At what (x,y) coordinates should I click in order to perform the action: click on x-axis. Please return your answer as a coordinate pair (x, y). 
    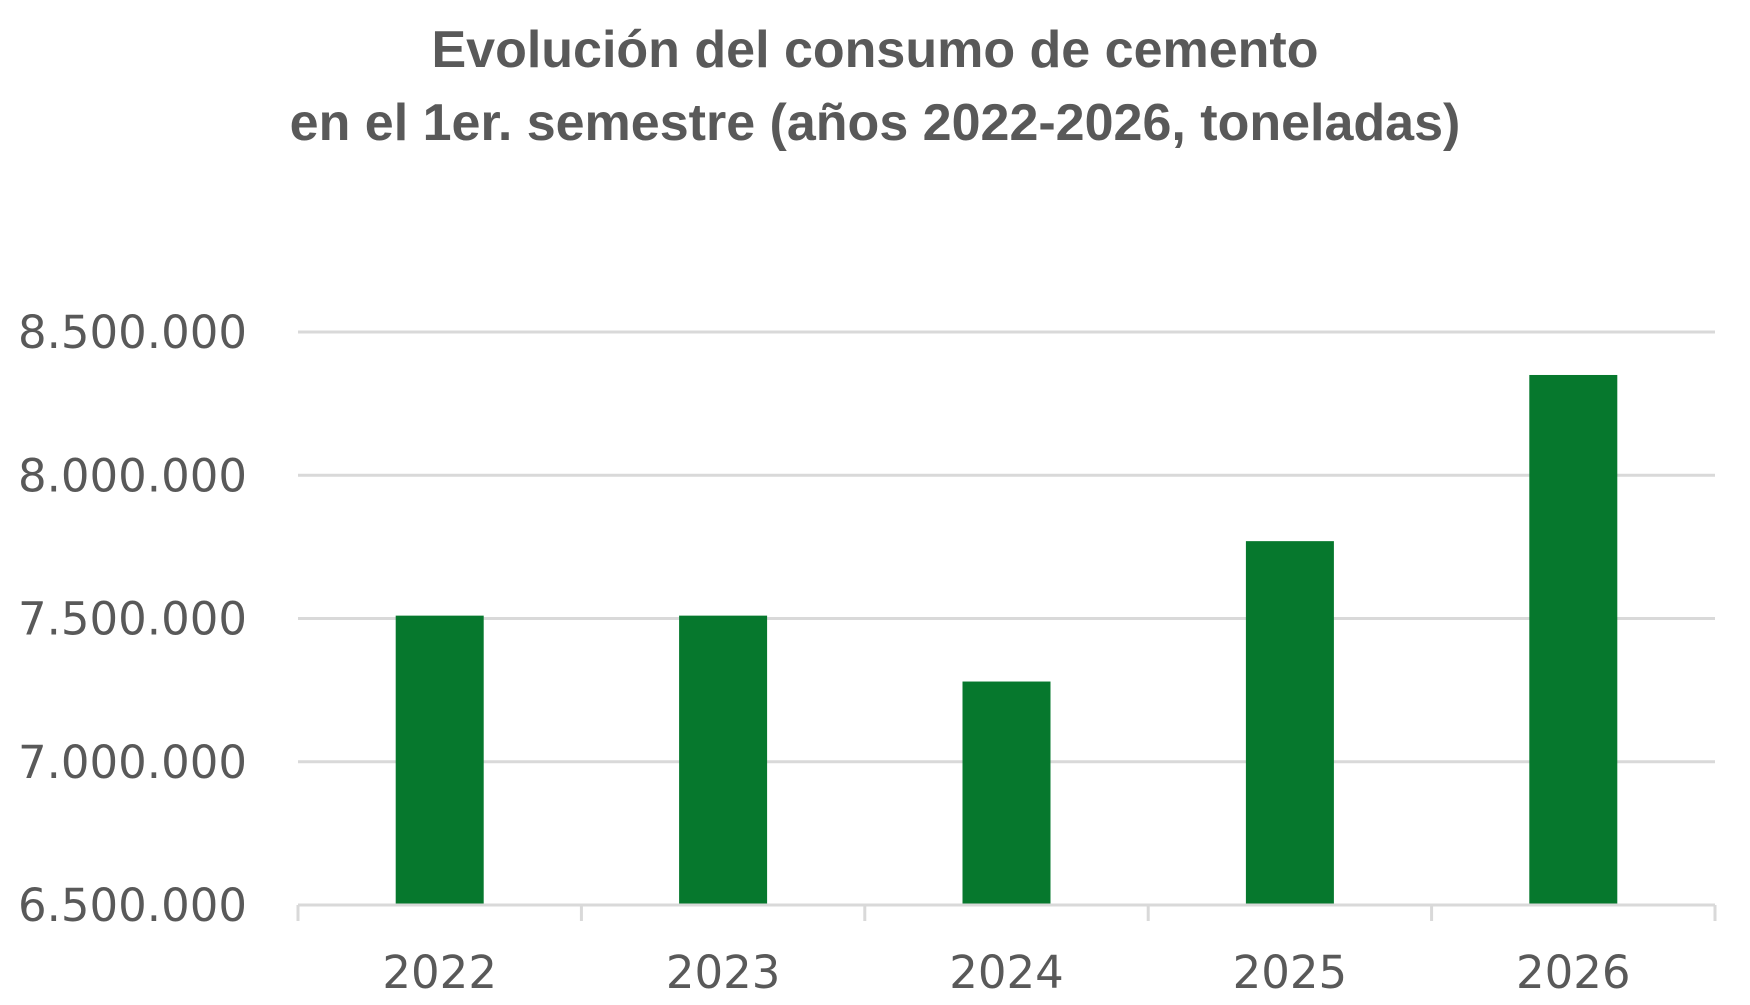
    Looking at the image, I should click on (1006, 912).